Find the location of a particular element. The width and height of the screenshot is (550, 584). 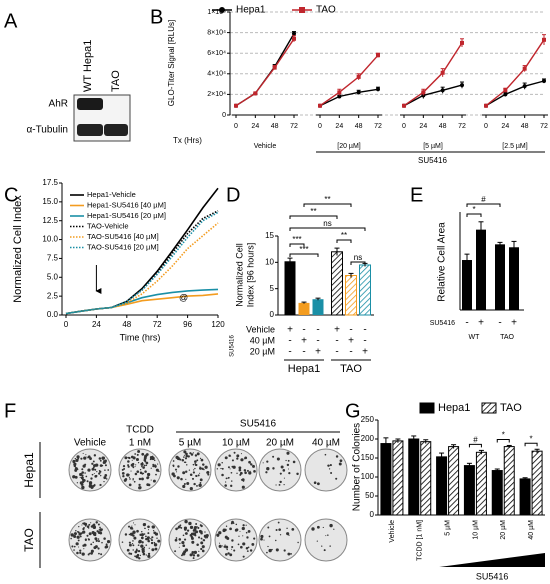

group-label: Hepa1 is located at coordinates (304, 369).